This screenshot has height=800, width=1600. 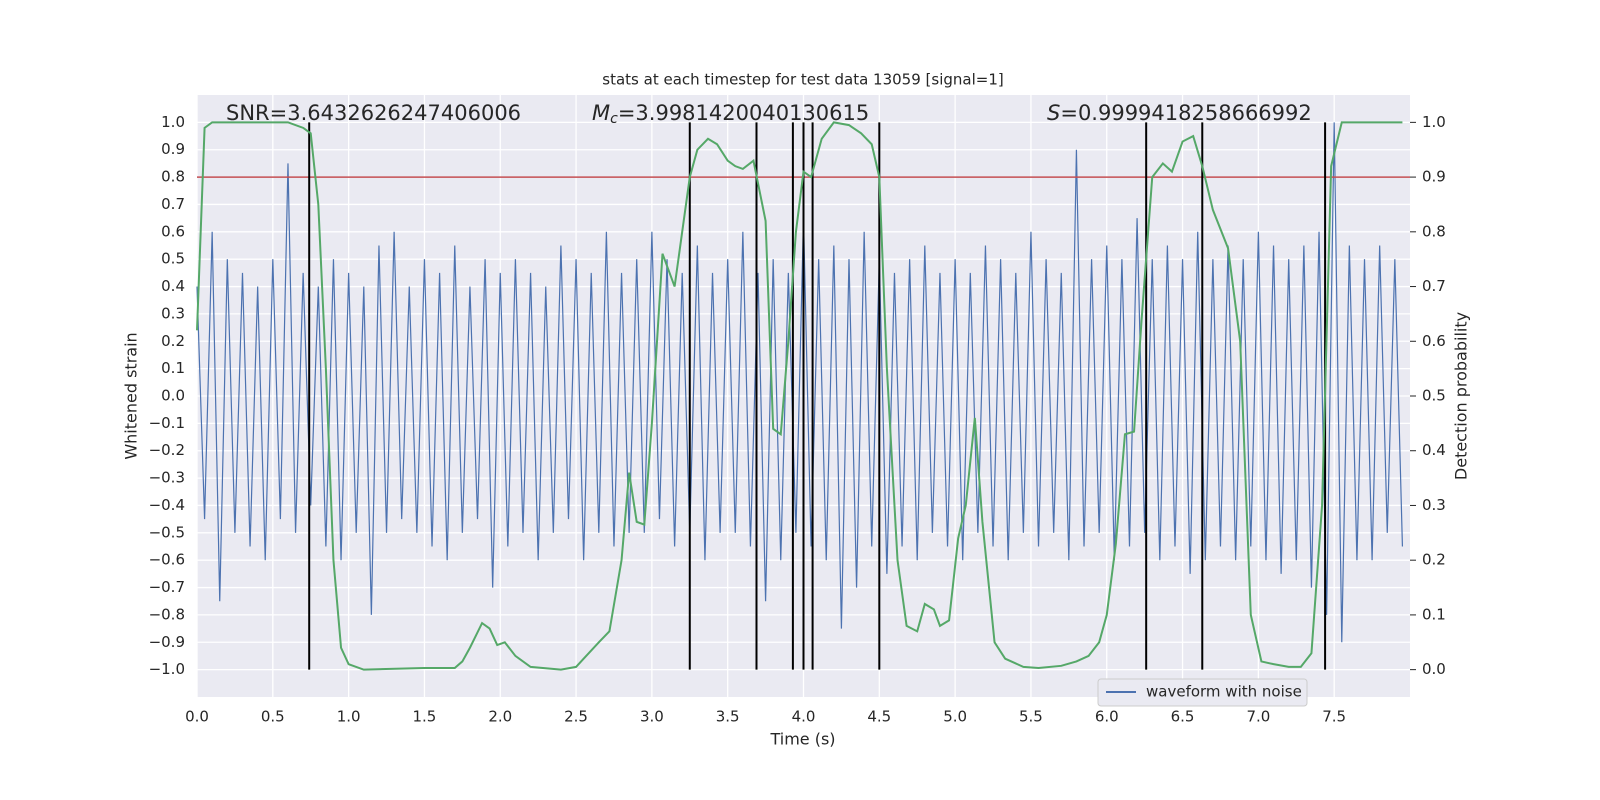 What do you see at coordinates (173, 149) in the screenshot?
I see `y-tick-label: 0.9` at bounding box center [173, 149].